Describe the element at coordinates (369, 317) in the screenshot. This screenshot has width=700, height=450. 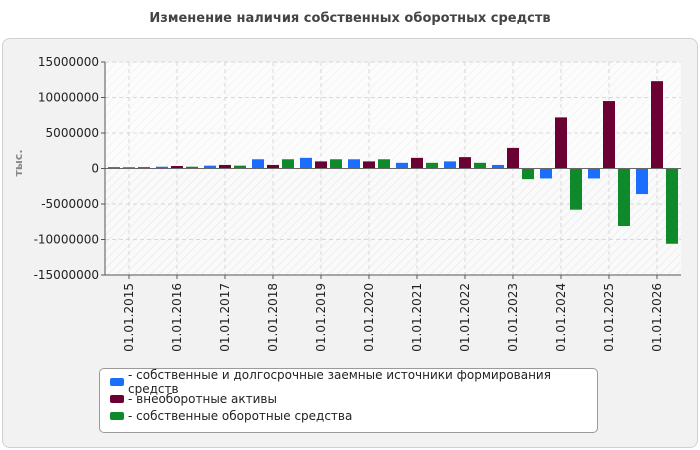
I see `x-tick-label: 01.01.2020` at that location.